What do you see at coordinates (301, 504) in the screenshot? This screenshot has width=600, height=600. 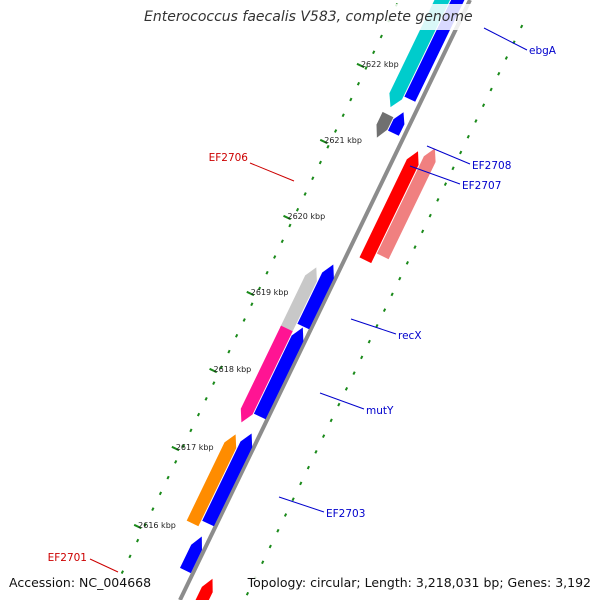 I see `leader-EF2703` at bounding box center [301, 504].